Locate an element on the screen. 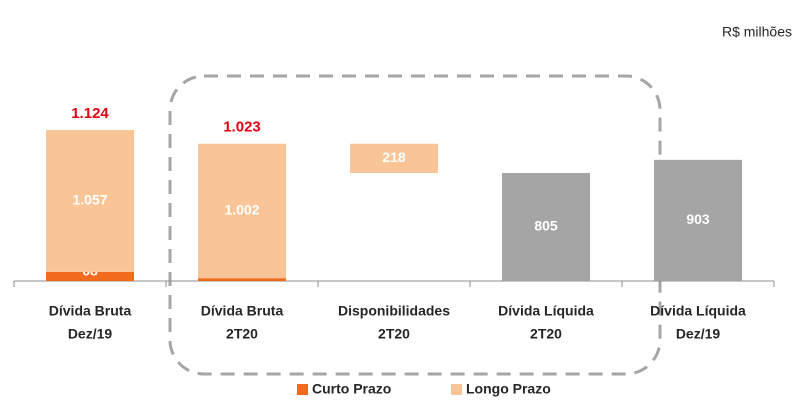  data-label: 1.002 is located at coordinates (241, 210).